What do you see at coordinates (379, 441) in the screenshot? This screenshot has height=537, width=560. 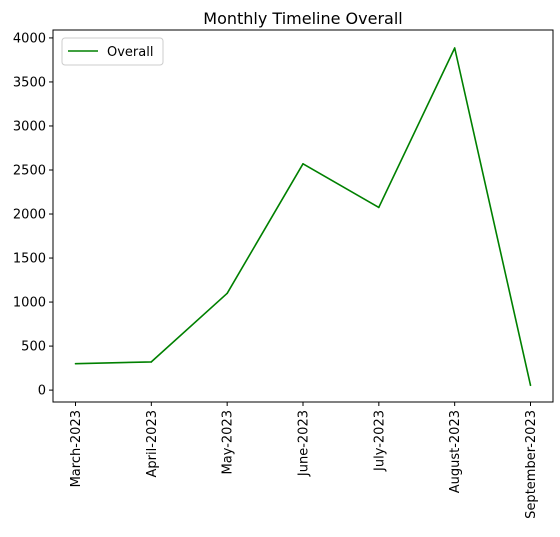 I see `x-tick-label: July-2023` at bounding box center [379, 441].